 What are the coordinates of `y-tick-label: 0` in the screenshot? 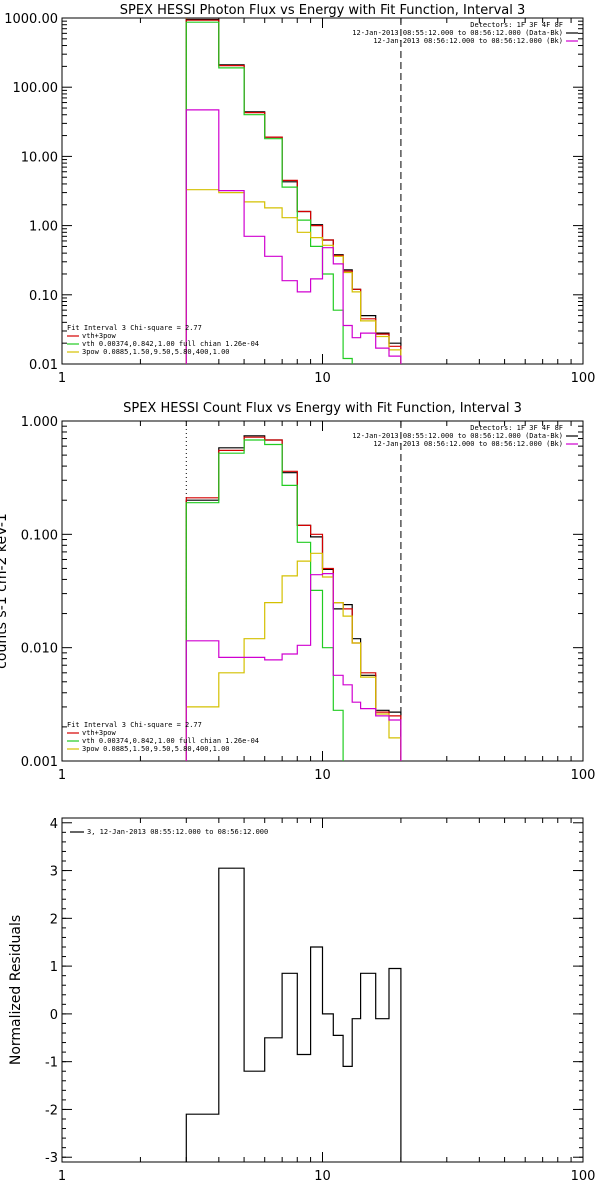 It's located at (54, 1015).